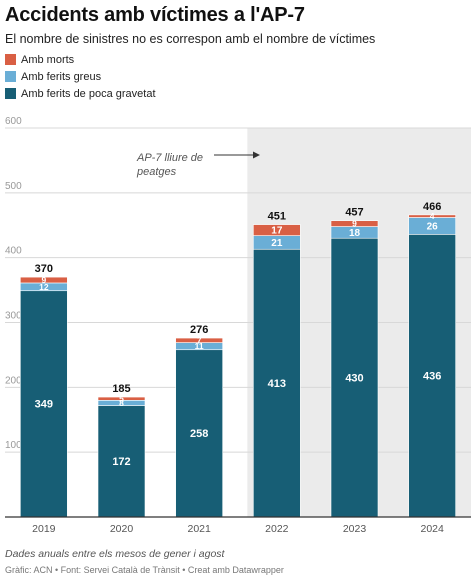 The height and width of the screenshot is (579, 474). Describe the element at coordinates (44, 529) in the screenshot. I see `x-tick-label-2019: 2019` at that location.